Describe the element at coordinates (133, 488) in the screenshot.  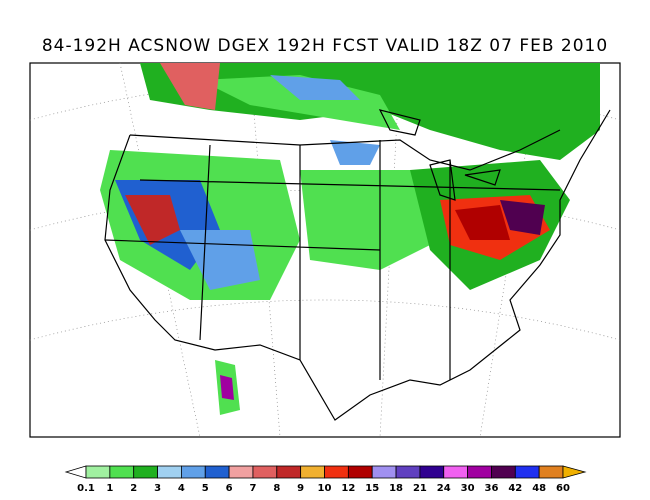
I see `colorbar-label: 2` at that location.